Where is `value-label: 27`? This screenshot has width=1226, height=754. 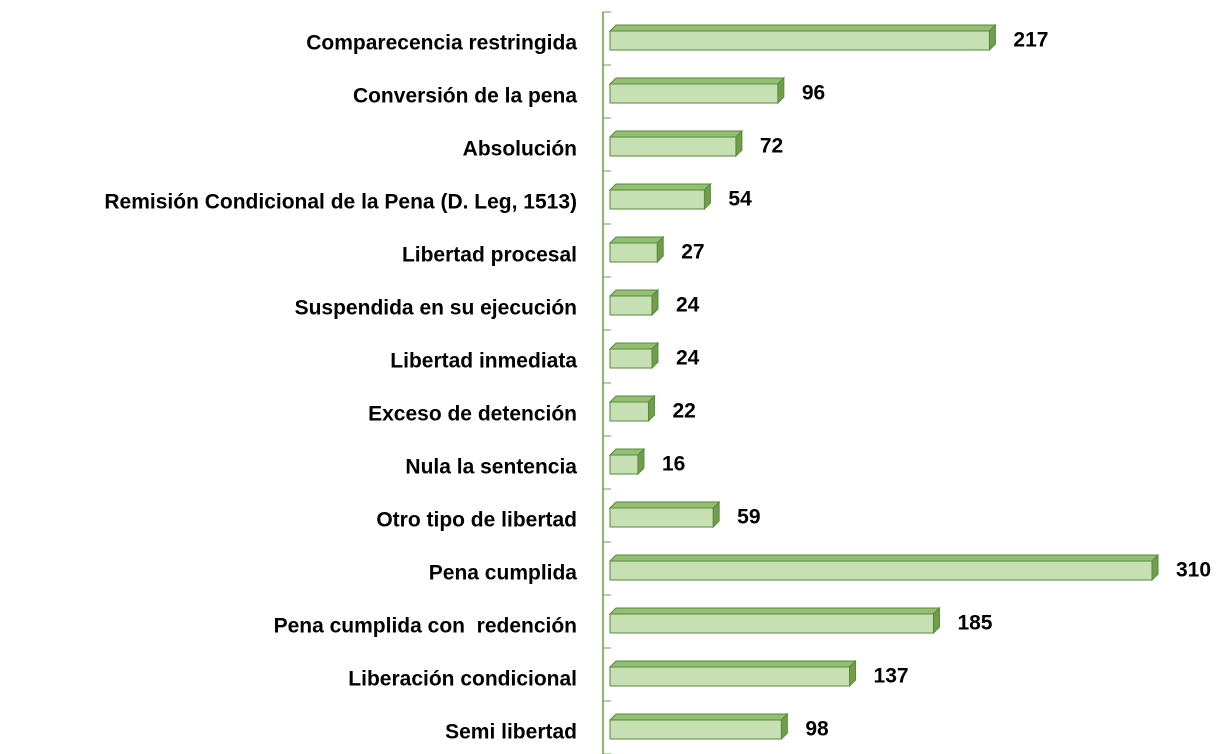
value-label: 27 is located at coordinates (692, 252).